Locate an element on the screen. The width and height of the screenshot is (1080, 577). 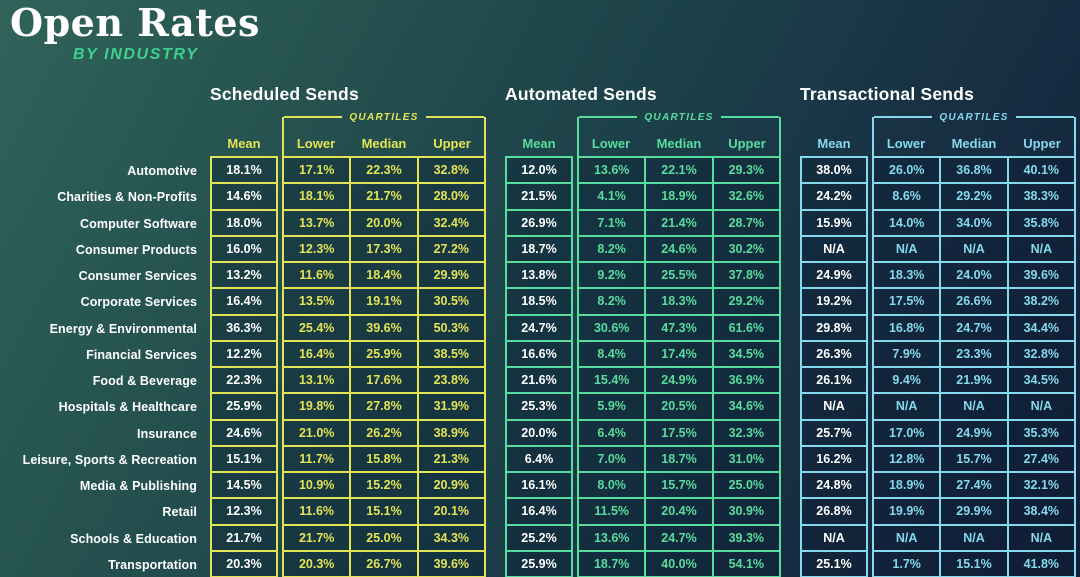
industry-label: Transportation is located at coordinates (152, 564).